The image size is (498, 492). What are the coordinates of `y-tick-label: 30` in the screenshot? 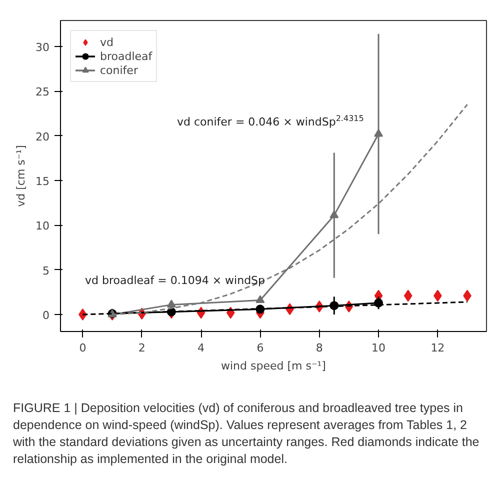 It's located at (43, 47).